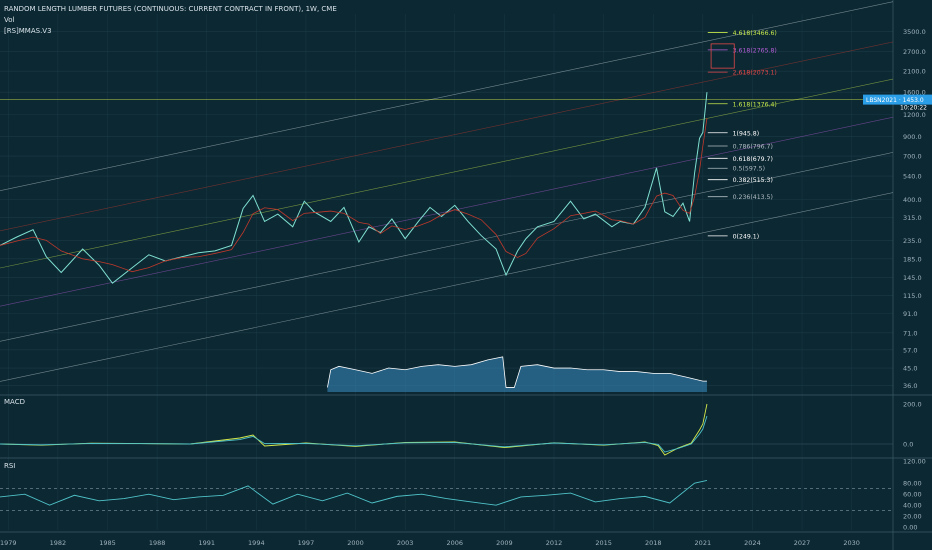 The image size is (932, 550). I want to click on time-axis-tick-label: 1985, so click(107, 543).